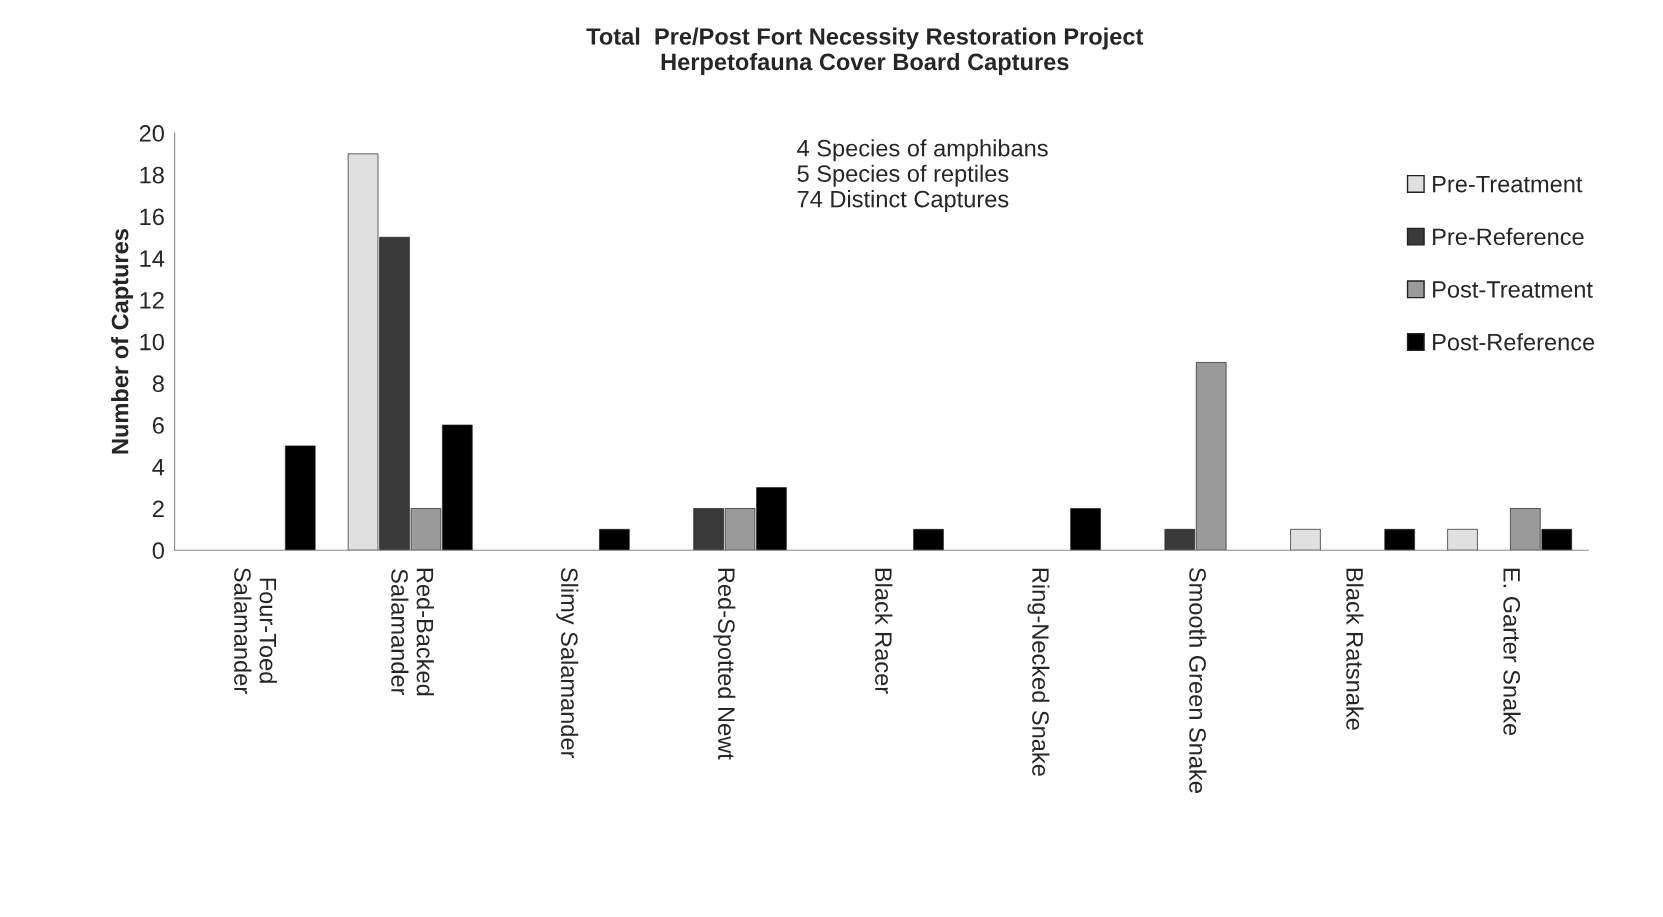 The width and height of the screenshot is (1663, 917). What do you see at coordinates (1198, 680) in the screenshot?
I see `x-tick-label: Smooth Green Snake` at bounding box center [1198, 680].